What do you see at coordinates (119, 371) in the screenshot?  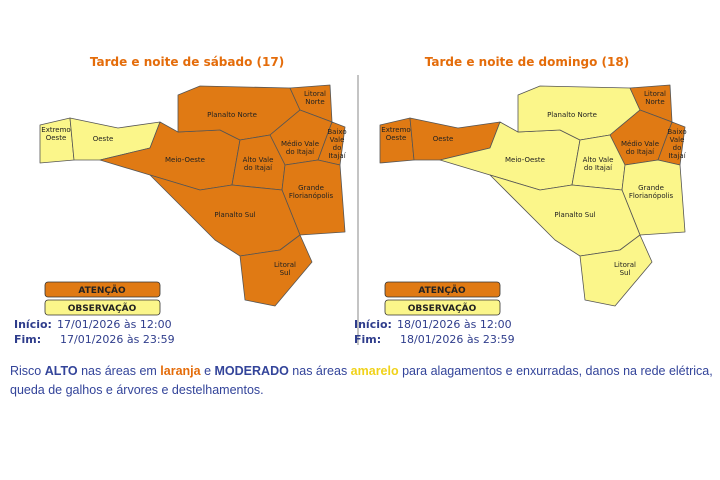 I see `text: nas áreas em` at bounding box center [119, 371].